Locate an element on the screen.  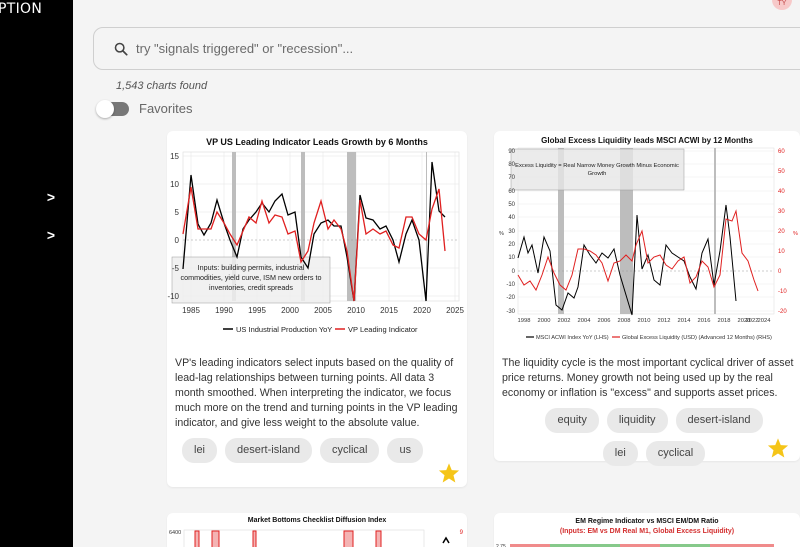
svg-text: 2016 is located at coordinates (704, 321).